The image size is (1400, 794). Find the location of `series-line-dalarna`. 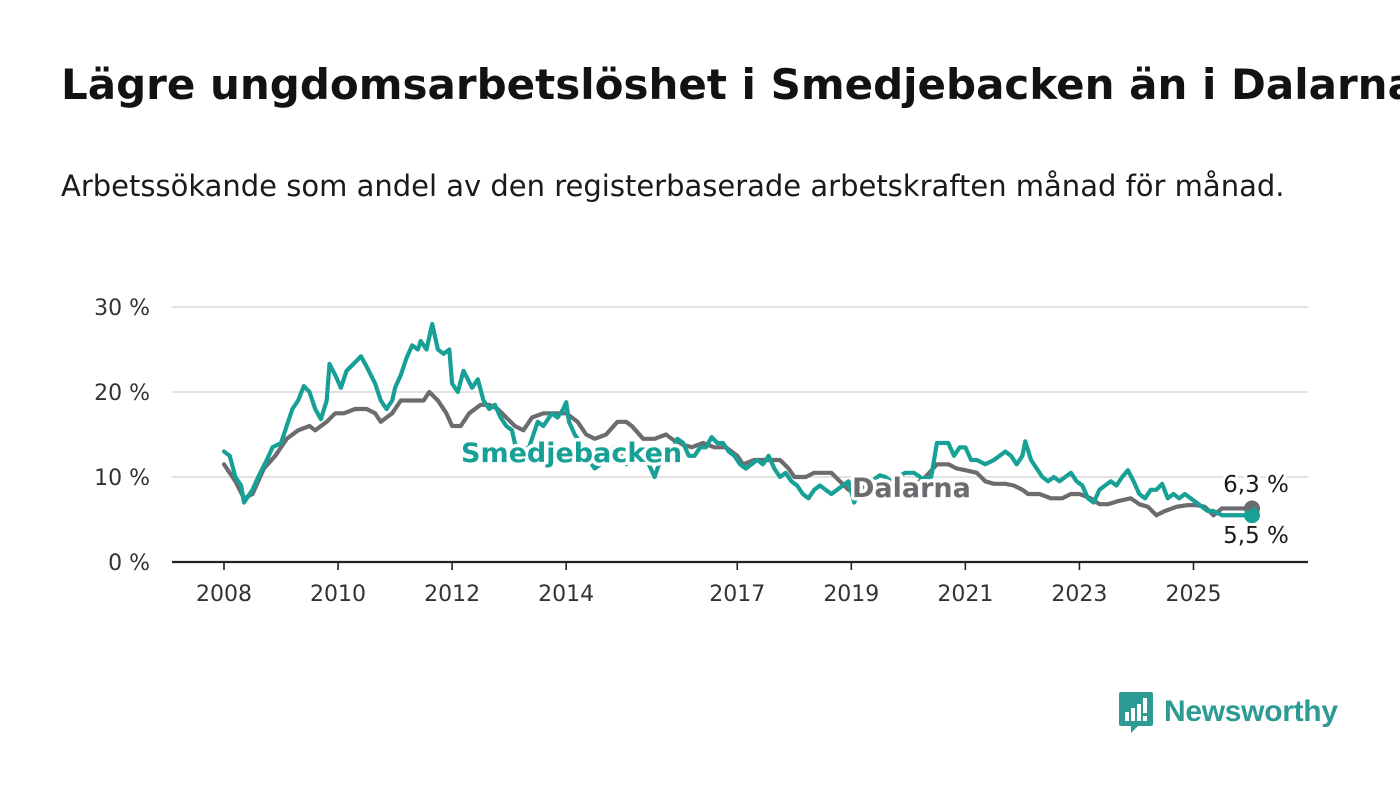

series-line-dalarna is located at coordinates (723, 453).